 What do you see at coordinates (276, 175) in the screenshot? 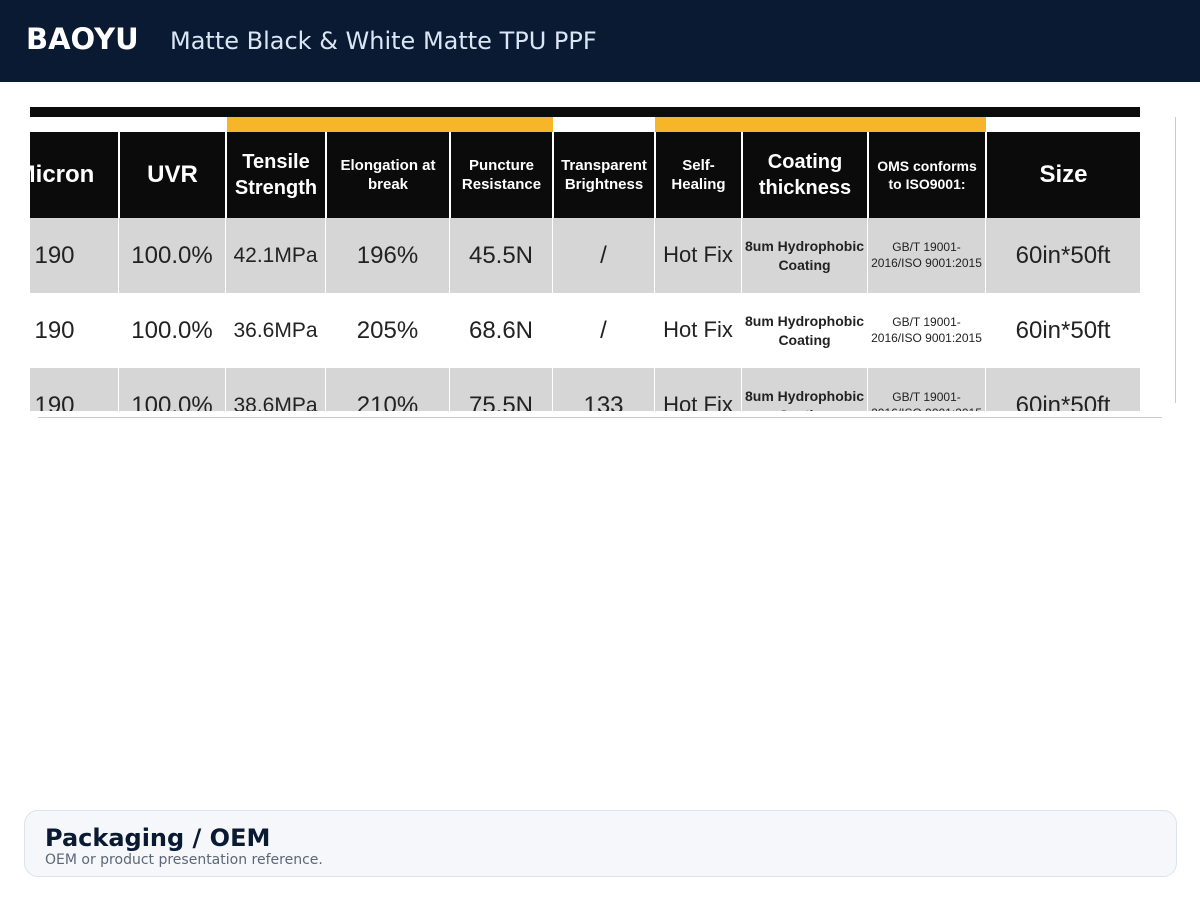
I see `column-header: Tensile Strength` at bounding box center [276, 175].